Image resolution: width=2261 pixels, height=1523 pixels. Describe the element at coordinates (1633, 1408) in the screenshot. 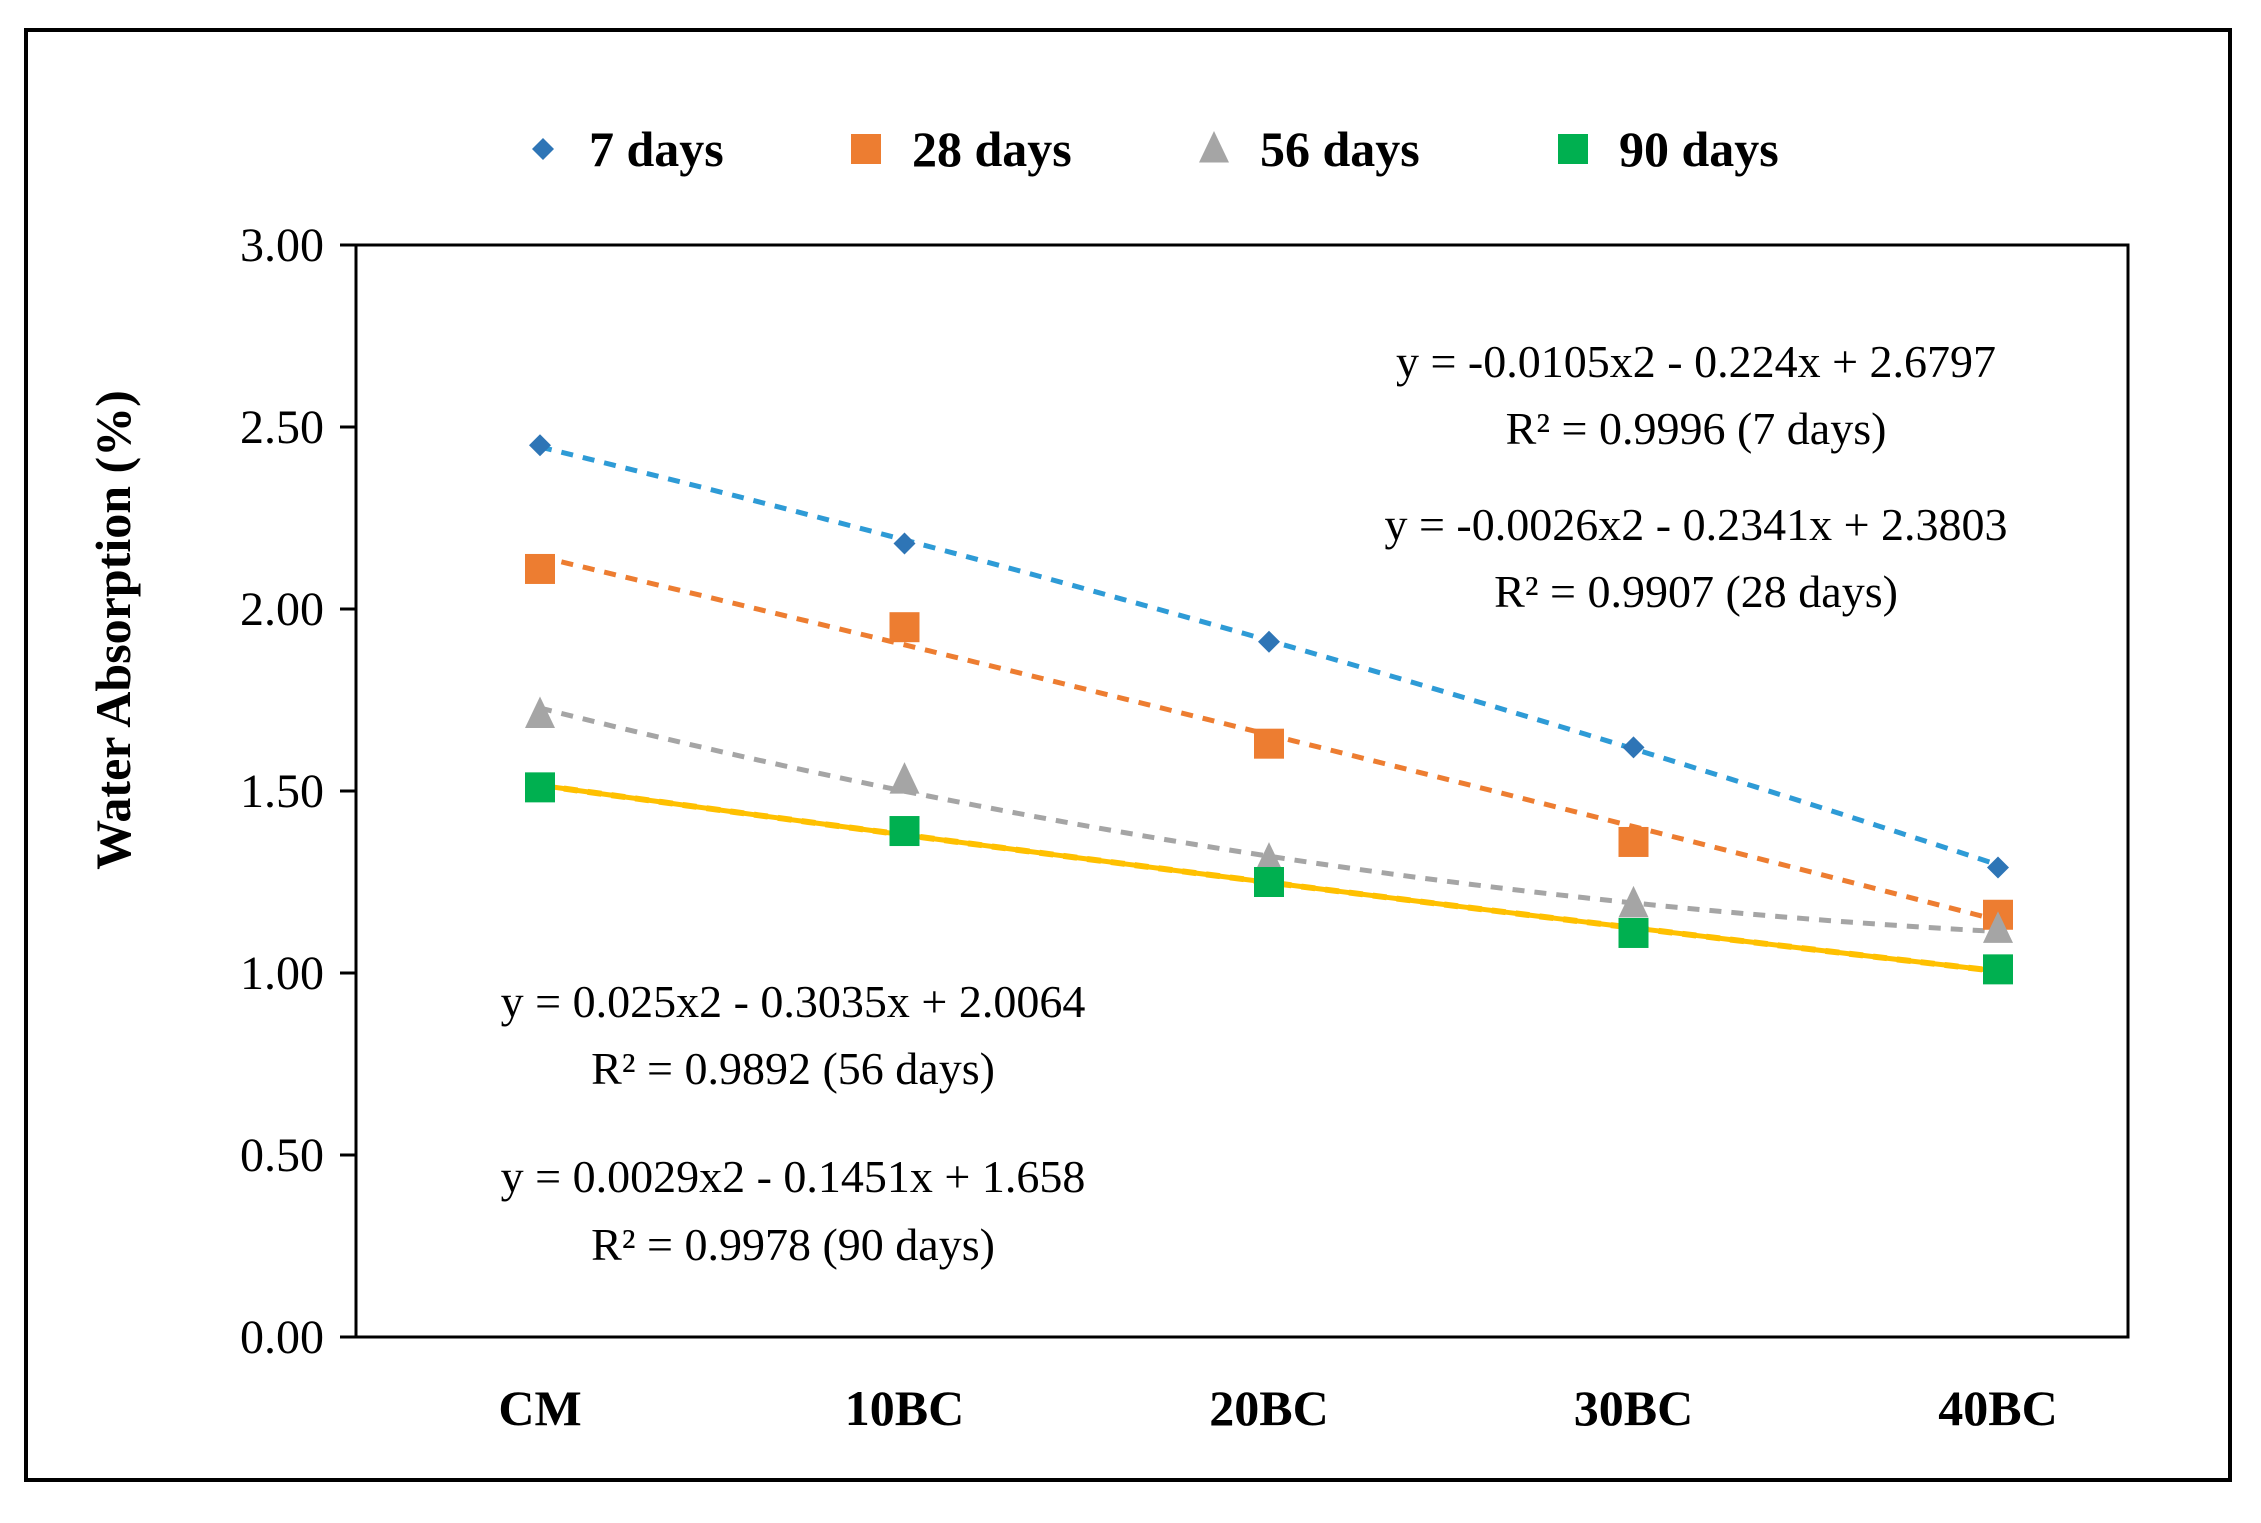

I see `x-category-label: 30BC` at that location.